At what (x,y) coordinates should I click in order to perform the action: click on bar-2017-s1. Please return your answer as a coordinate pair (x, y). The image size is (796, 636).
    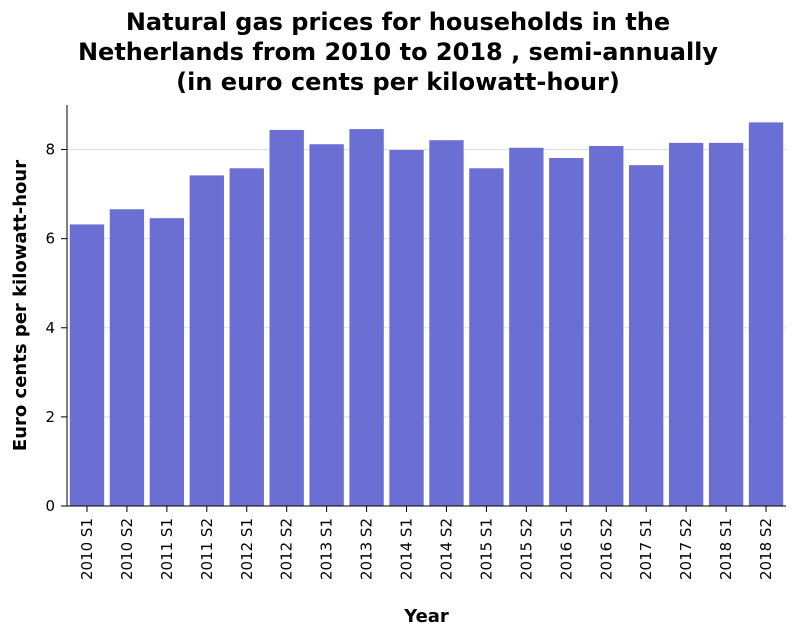
    Looking at the image, I should click on (646, 335).